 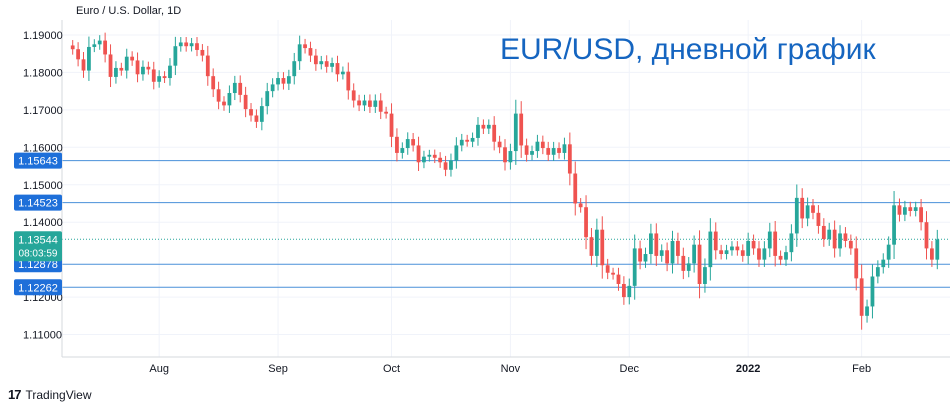 What do you see at coordinates (630, 369) in the screenshot?
I see `x-tick-label: Dec` at bounding box center [630, 369].